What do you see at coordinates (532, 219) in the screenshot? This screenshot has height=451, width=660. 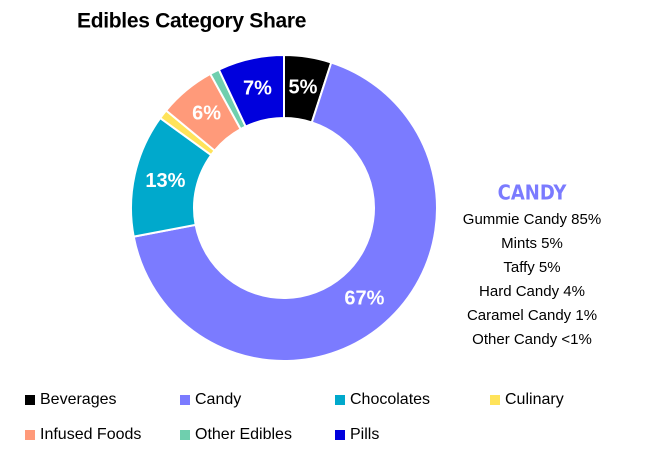 I see `annotation-line: Gummie Candy 85%` at bounding box center [532, 219].